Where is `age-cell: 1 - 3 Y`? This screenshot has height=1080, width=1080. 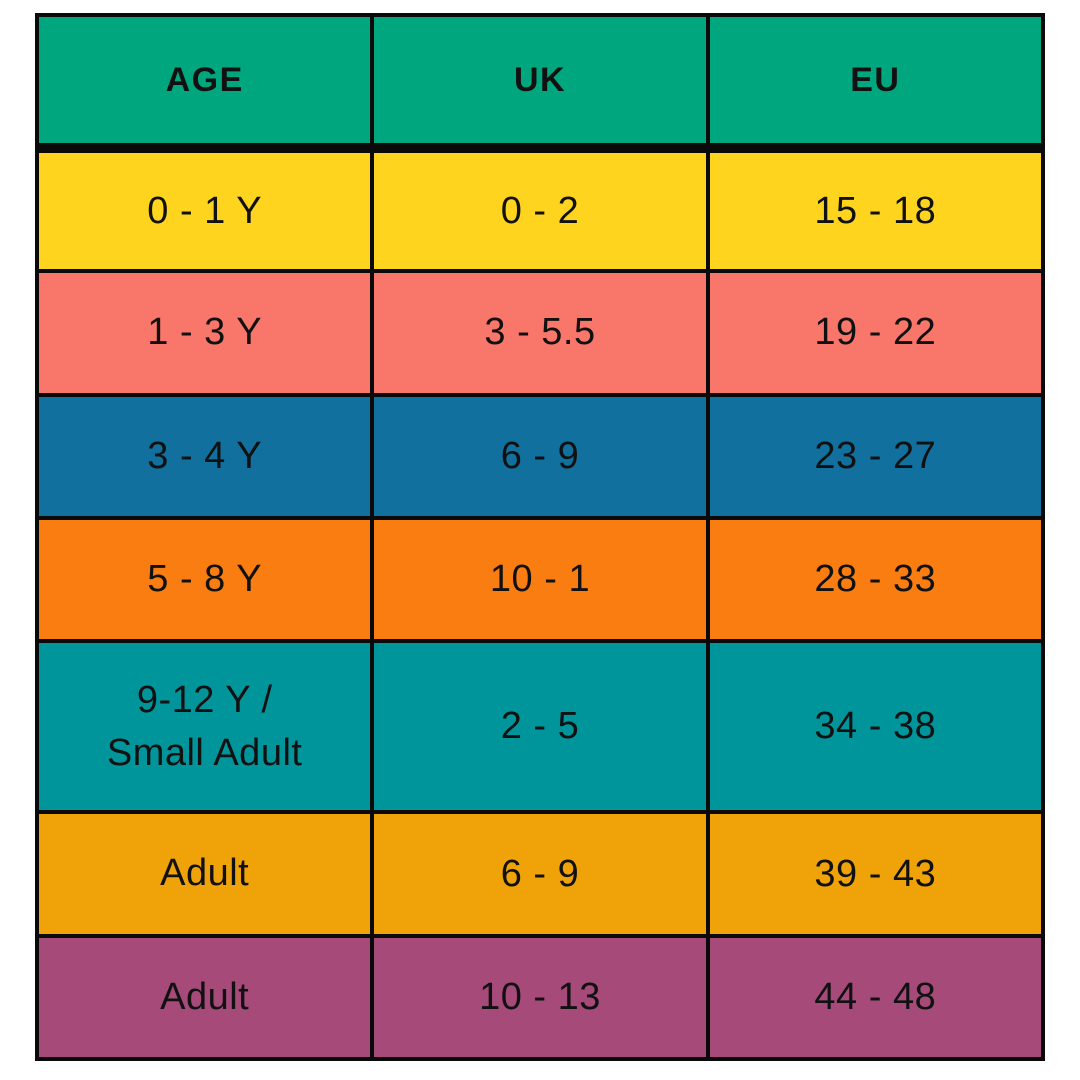 age-cell: 1 - 3 Y is located at coordinates (204, 333).